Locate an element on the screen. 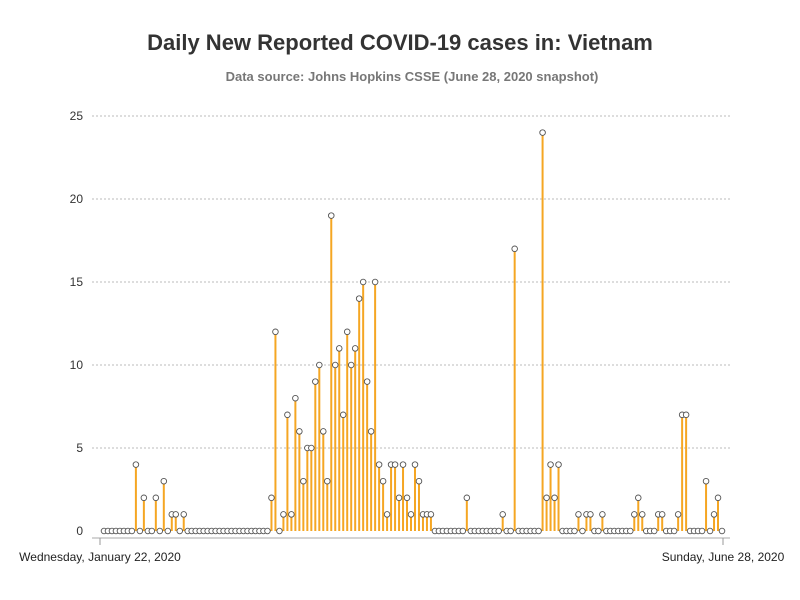 The height and width of the screenshot is (600, 800). y-axis-labels: 0 5 10 15 20 25 is located at coordinates (77, 323).